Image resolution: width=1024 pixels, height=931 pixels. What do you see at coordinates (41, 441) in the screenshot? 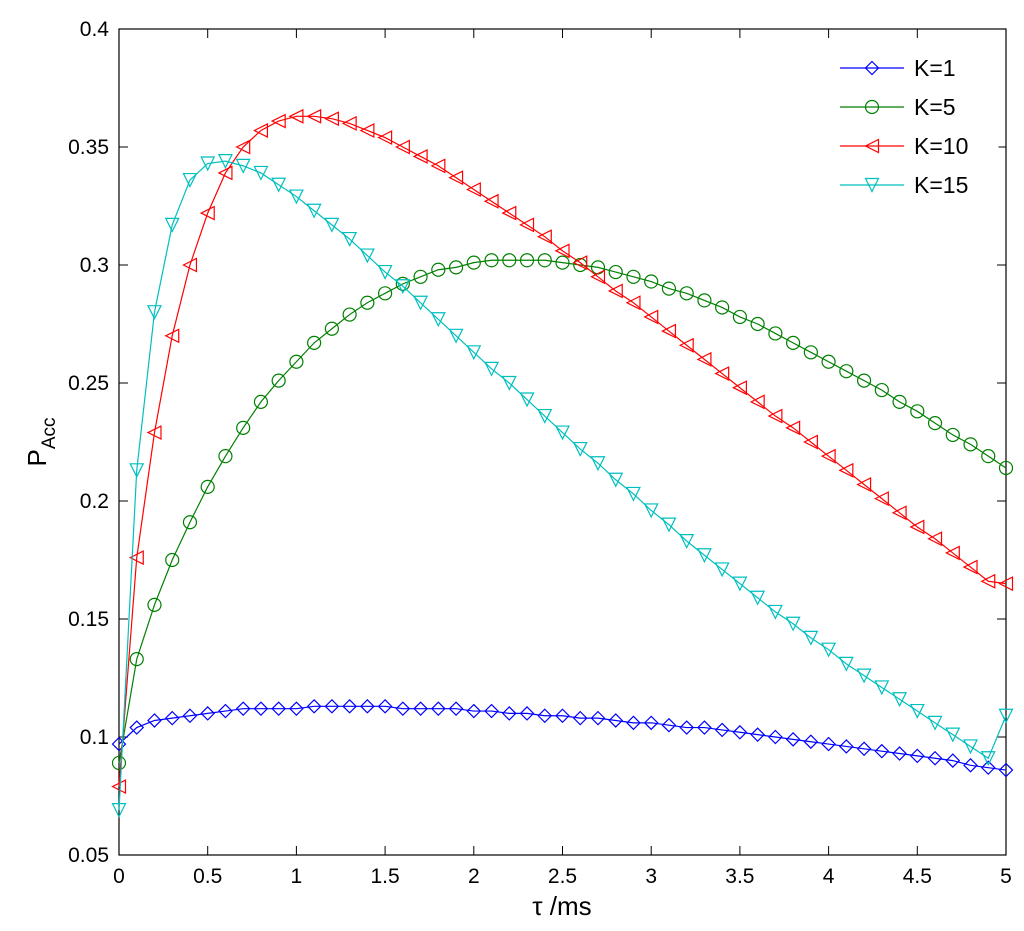
I see `y-axis-label: PAcc` at bounding box center [41, 441].